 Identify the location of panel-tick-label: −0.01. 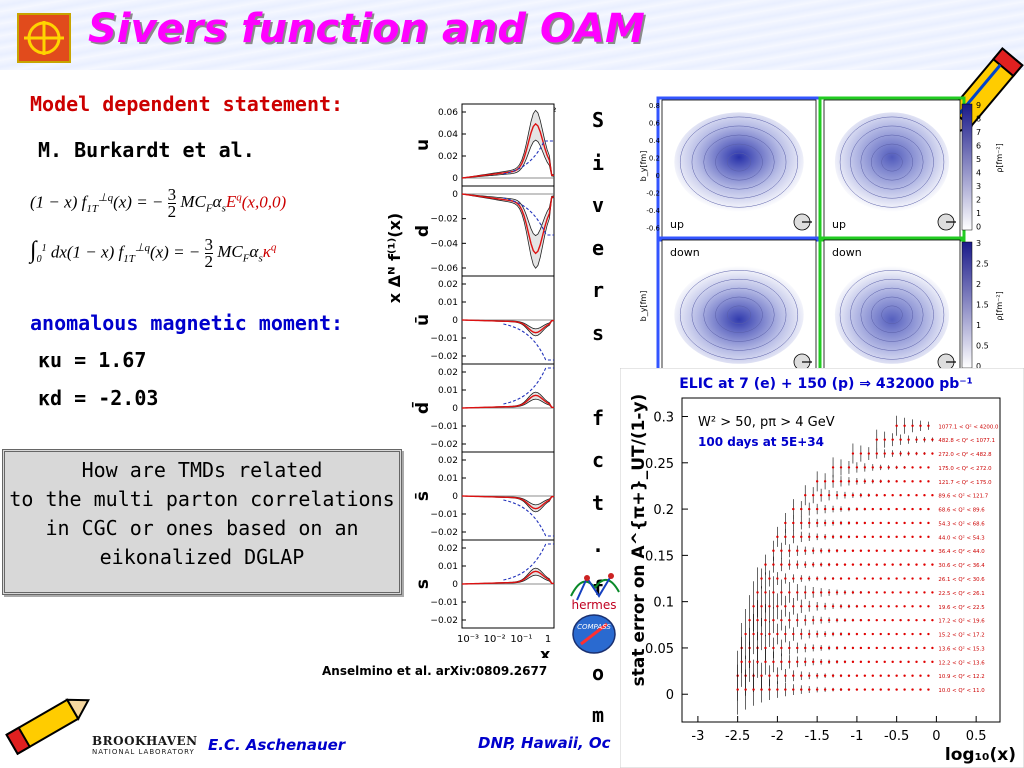
(444, 427).